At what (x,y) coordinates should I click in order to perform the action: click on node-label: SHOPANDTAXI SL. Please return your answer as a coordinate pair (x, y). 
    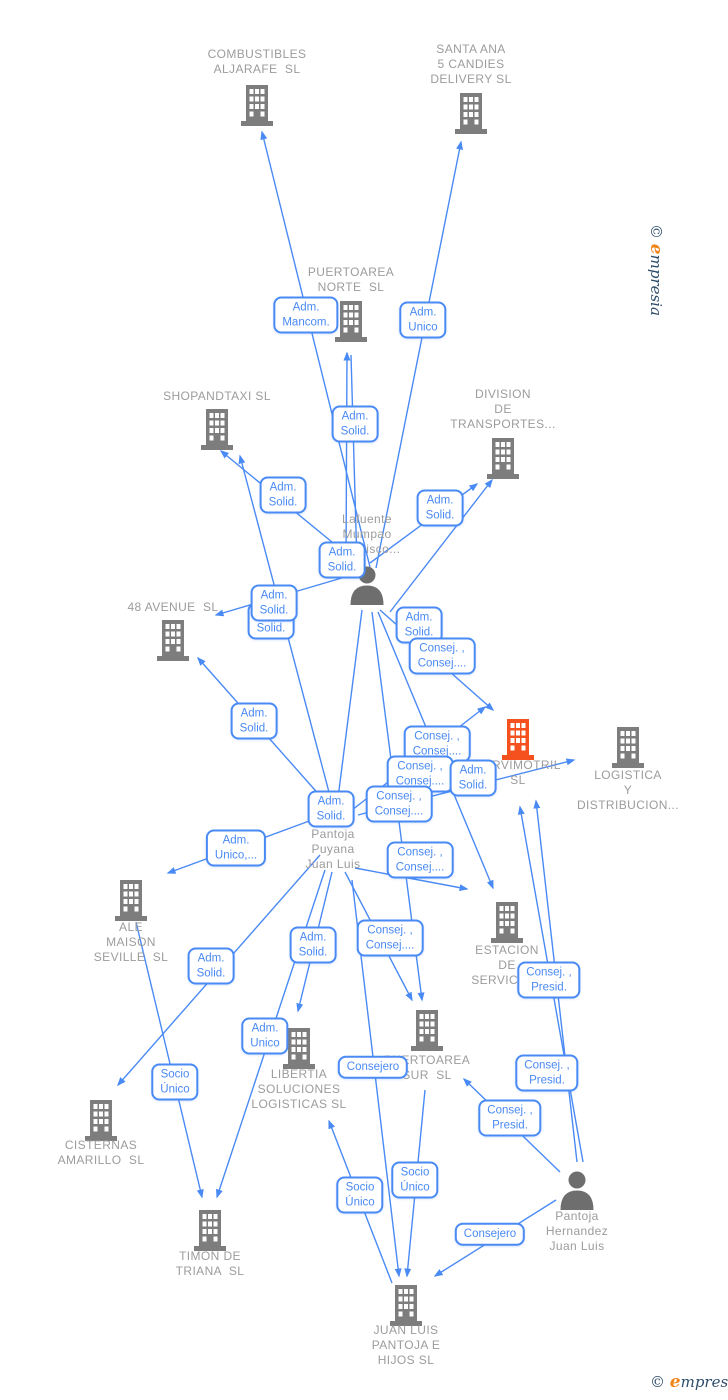
    Looking at the image, I should click on (217, 396).